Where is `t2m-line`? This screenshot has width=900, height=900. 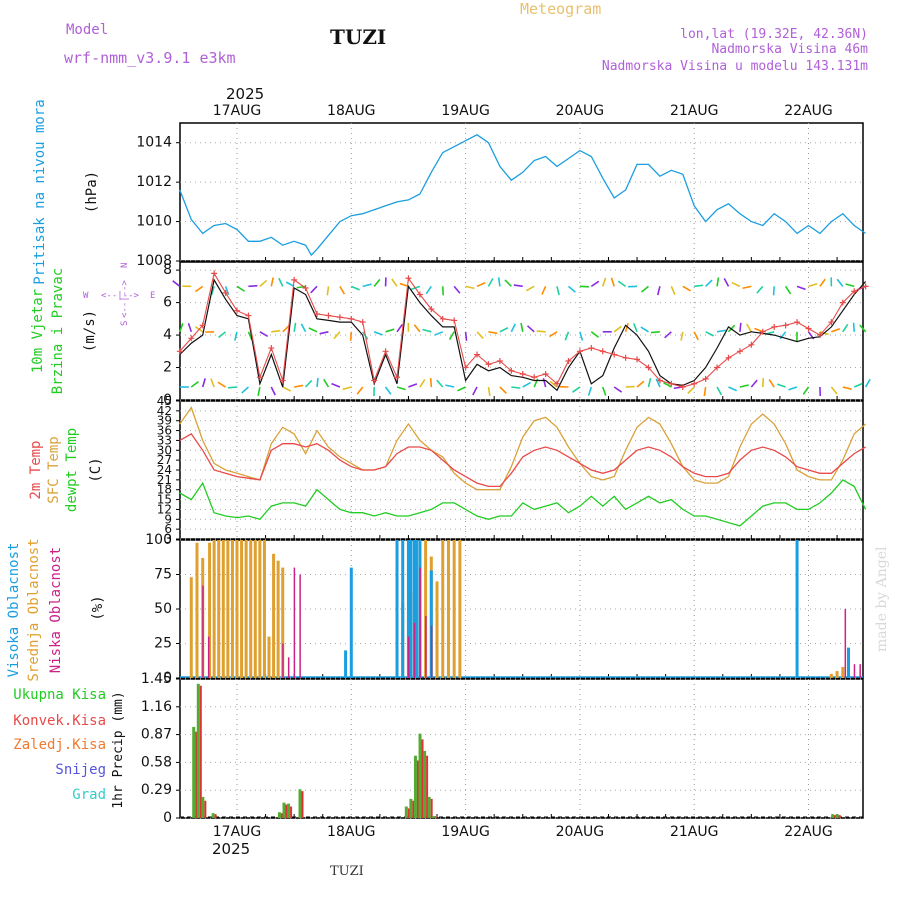 t2m-line is located at coordinates (522, 460).